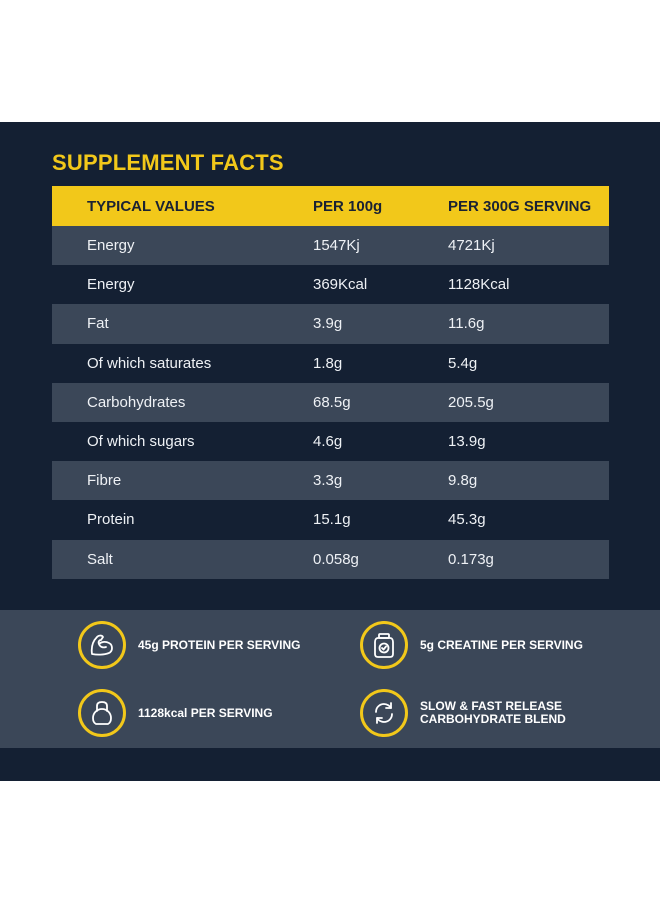  What do you see at coordinates (168, 162) in the screenshot?
I see `supplement-facts-title: SUPPLEMENT FACTS` at bounding box center [168, 162].